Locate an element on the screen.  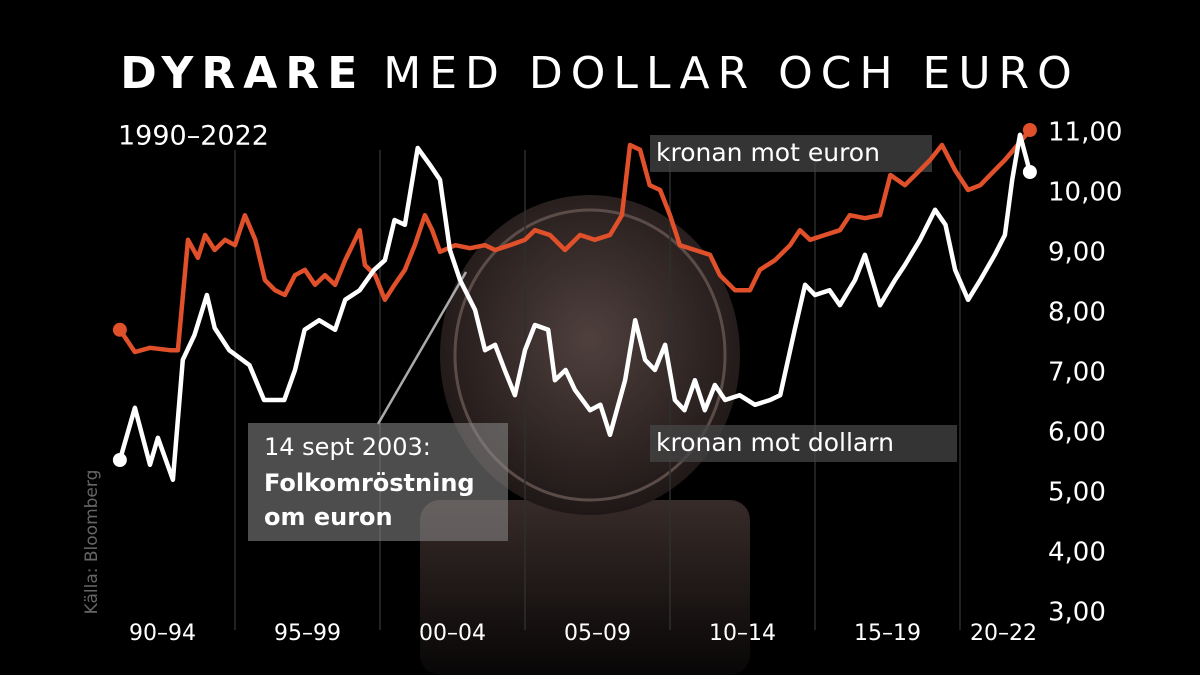
annotation-text: Folkomröstning is located at coordinates (369, 483).